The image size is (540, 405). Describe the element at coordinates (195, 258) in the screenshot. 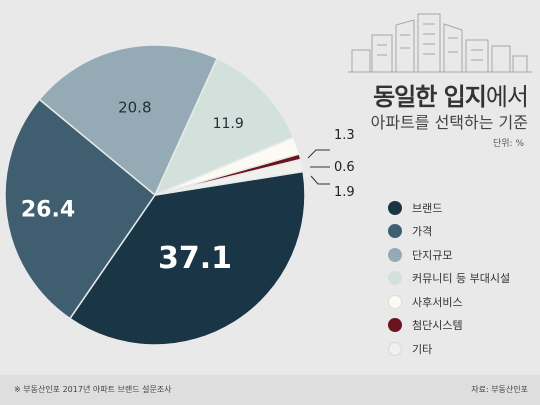

I see `slice-label-brand: 37.1` at that location.